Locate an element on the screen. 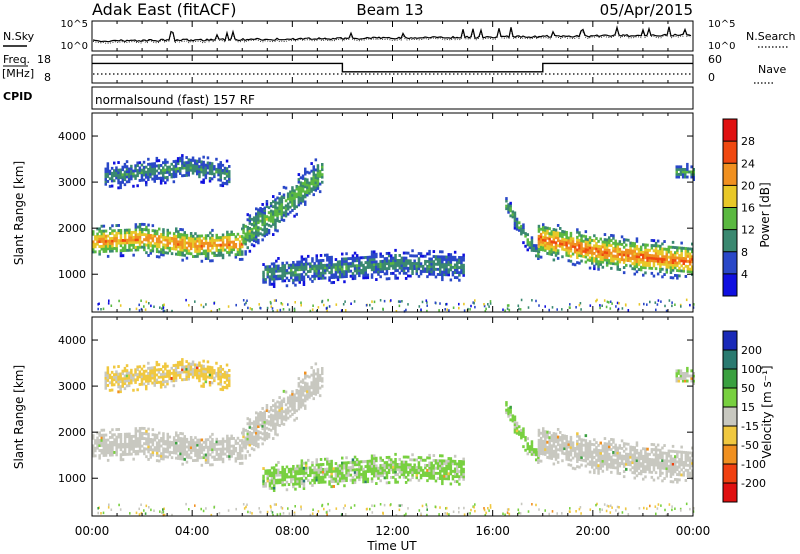 The image size is (800, 554). colorbar-segment is located at coordinates (730, 152).